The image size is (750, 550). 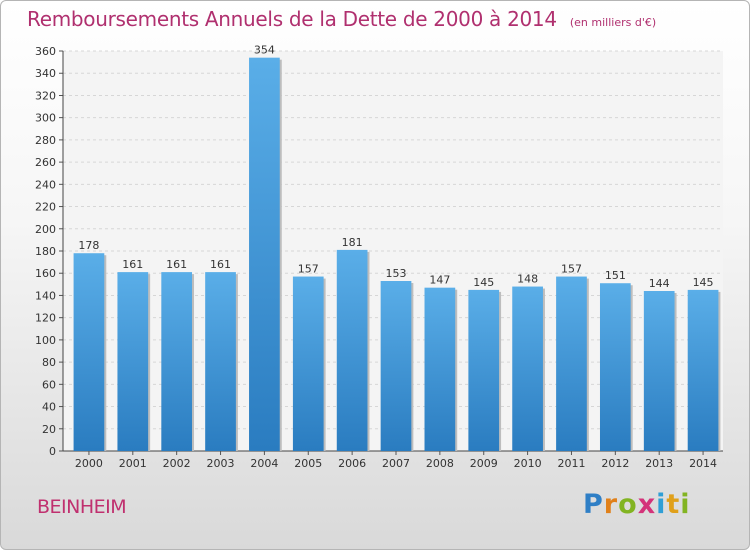 What do you see at coordinates (615, 275) in the screenshot?
I see `bar-value-label: 151` at bounding box center [615, 275].